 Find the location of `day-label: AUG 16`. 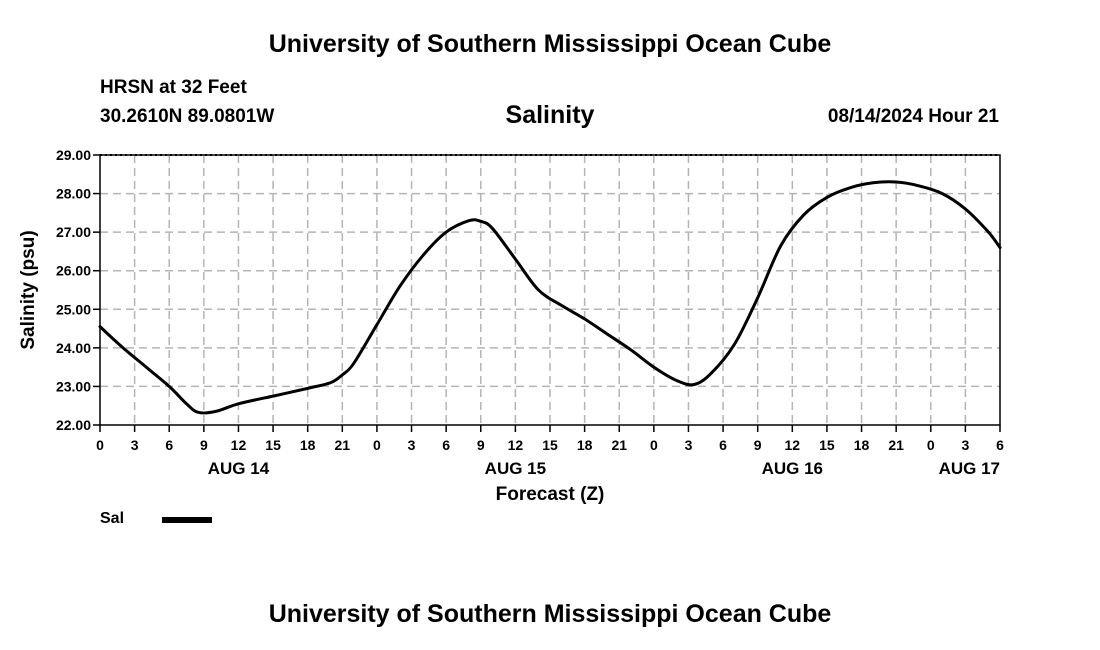

day-label: AUG 16 is located at coordinates (792, 468).